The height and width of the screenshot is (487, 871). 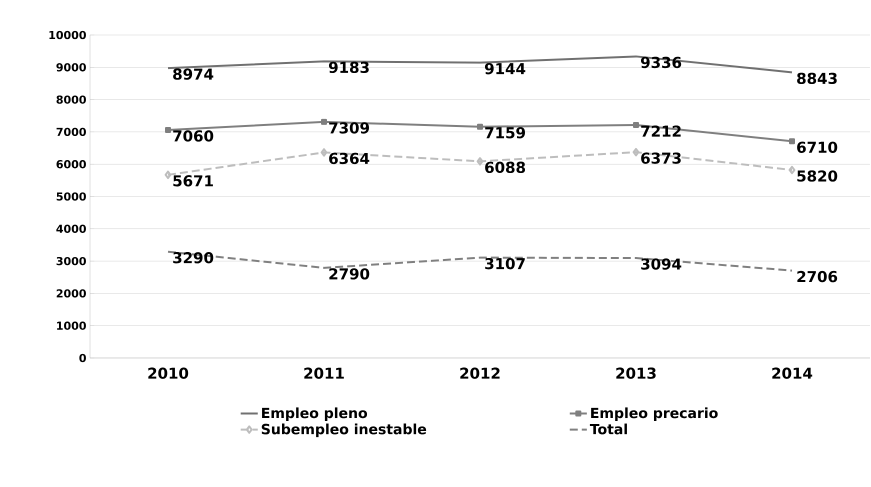 What do you see at coordinates (193, 136) in the screenshot?
I see `data-label: 7060` at bounding box center [193, 136].